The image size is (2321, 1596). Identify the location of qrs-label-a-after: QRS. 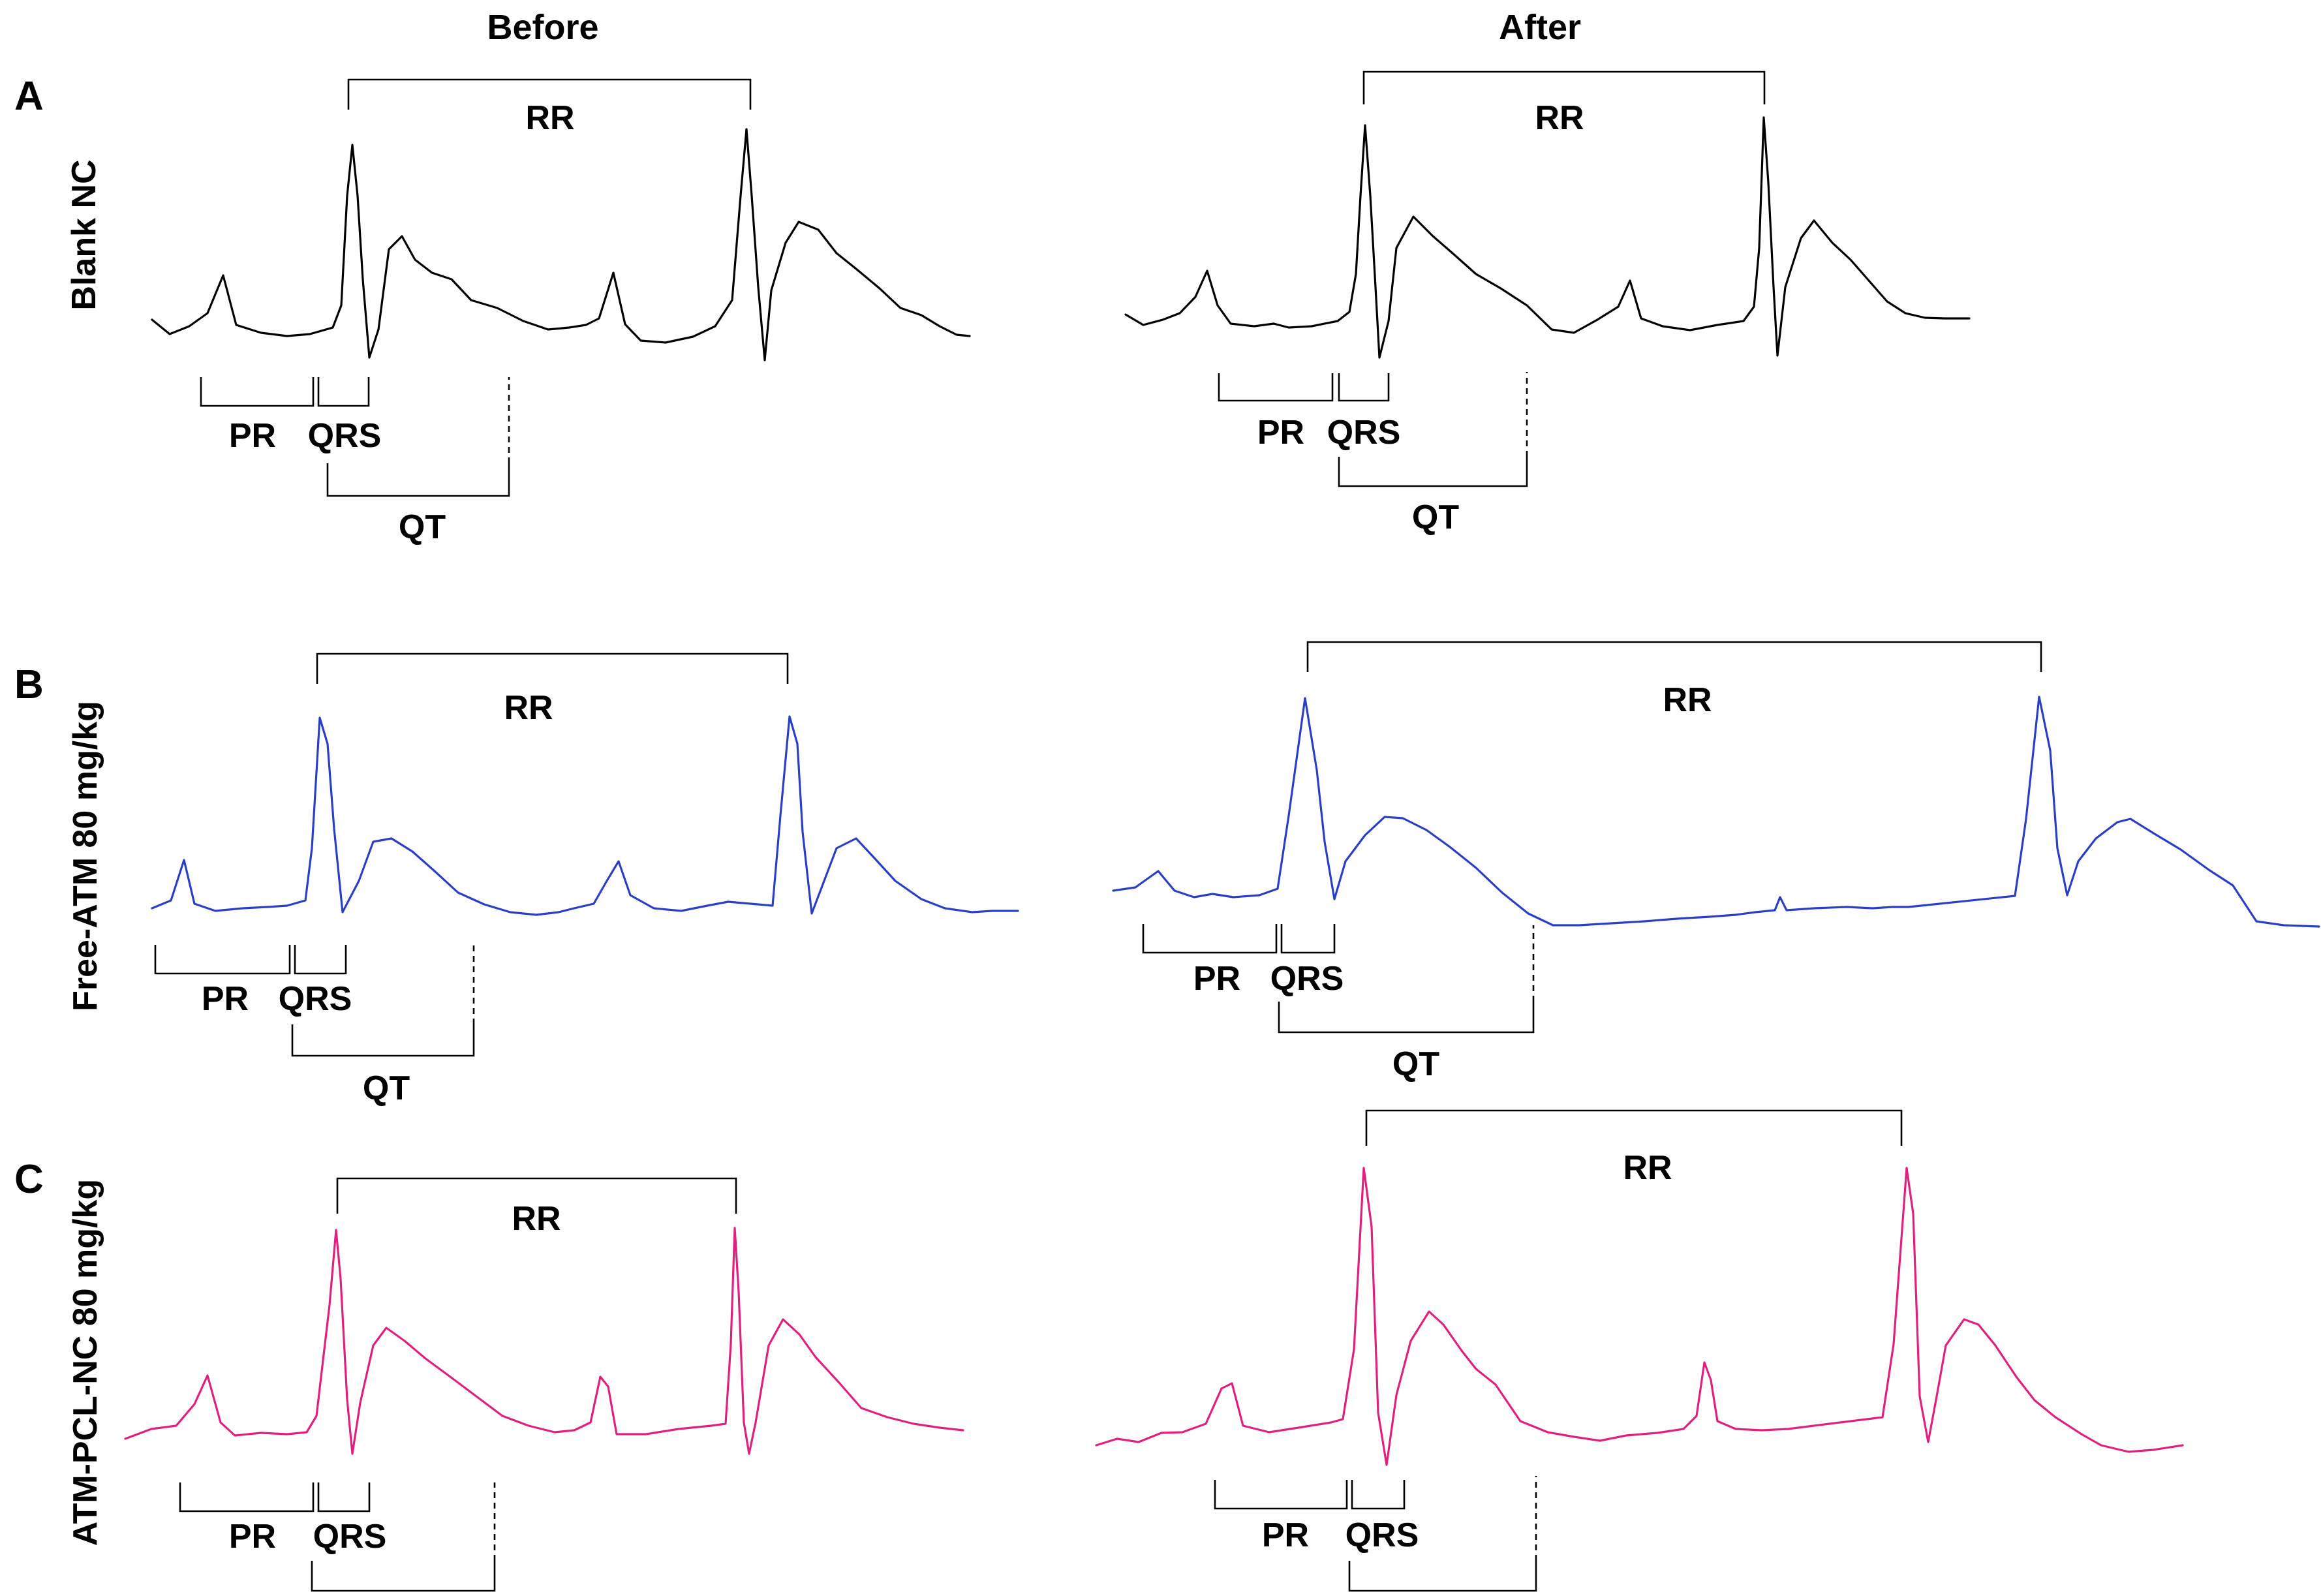
(1364, 433).